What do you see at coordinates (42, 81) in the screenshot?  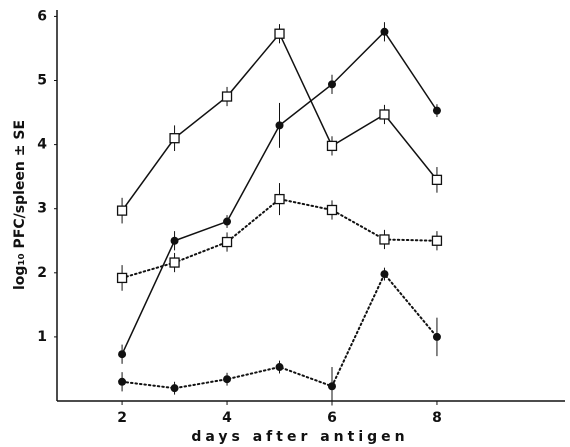 I see `y-tick-label: 5` at bounding box center [42, 81].